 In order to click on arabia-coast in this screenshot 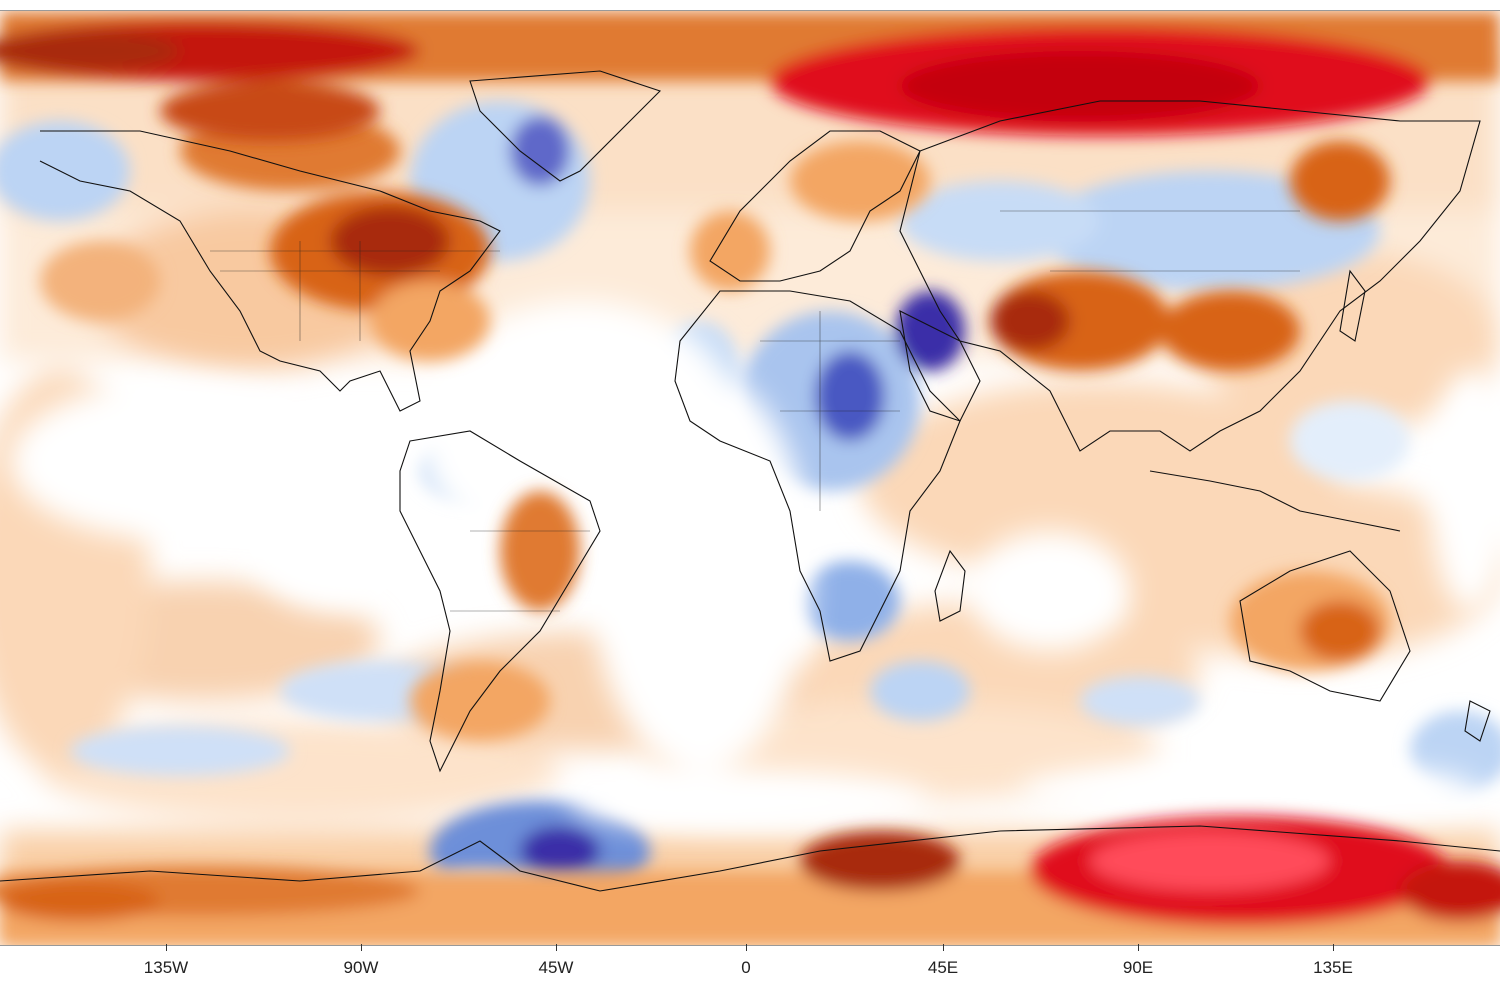, I will do `click(940, 366)`.